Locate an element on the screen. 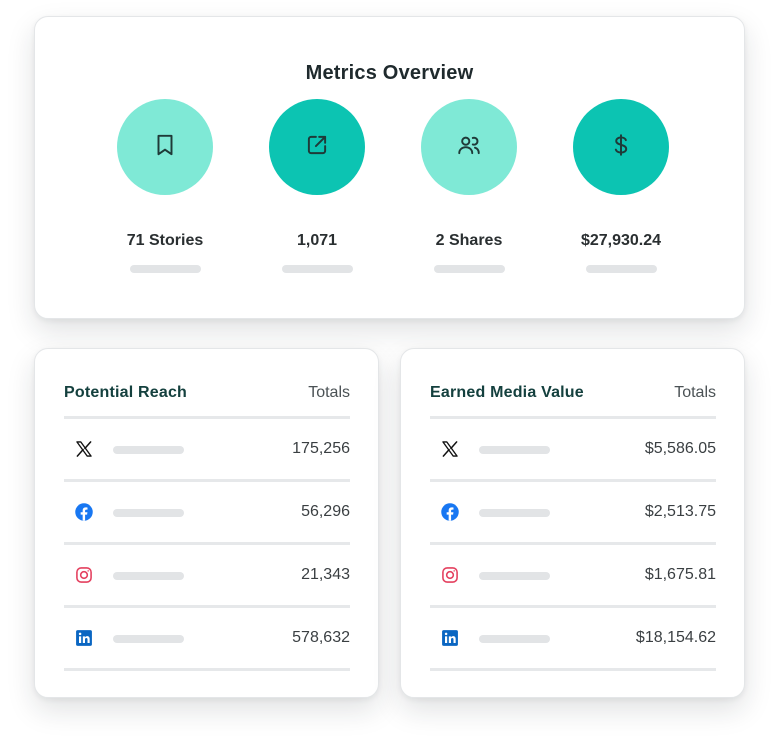  row-value: 56,296 is located at coordinates (325, 511).